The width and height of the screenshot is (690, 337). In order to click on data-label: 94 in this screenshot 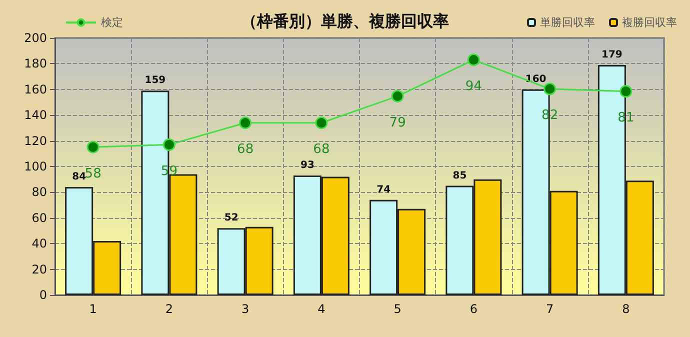, I will do `click(473, 86)`.